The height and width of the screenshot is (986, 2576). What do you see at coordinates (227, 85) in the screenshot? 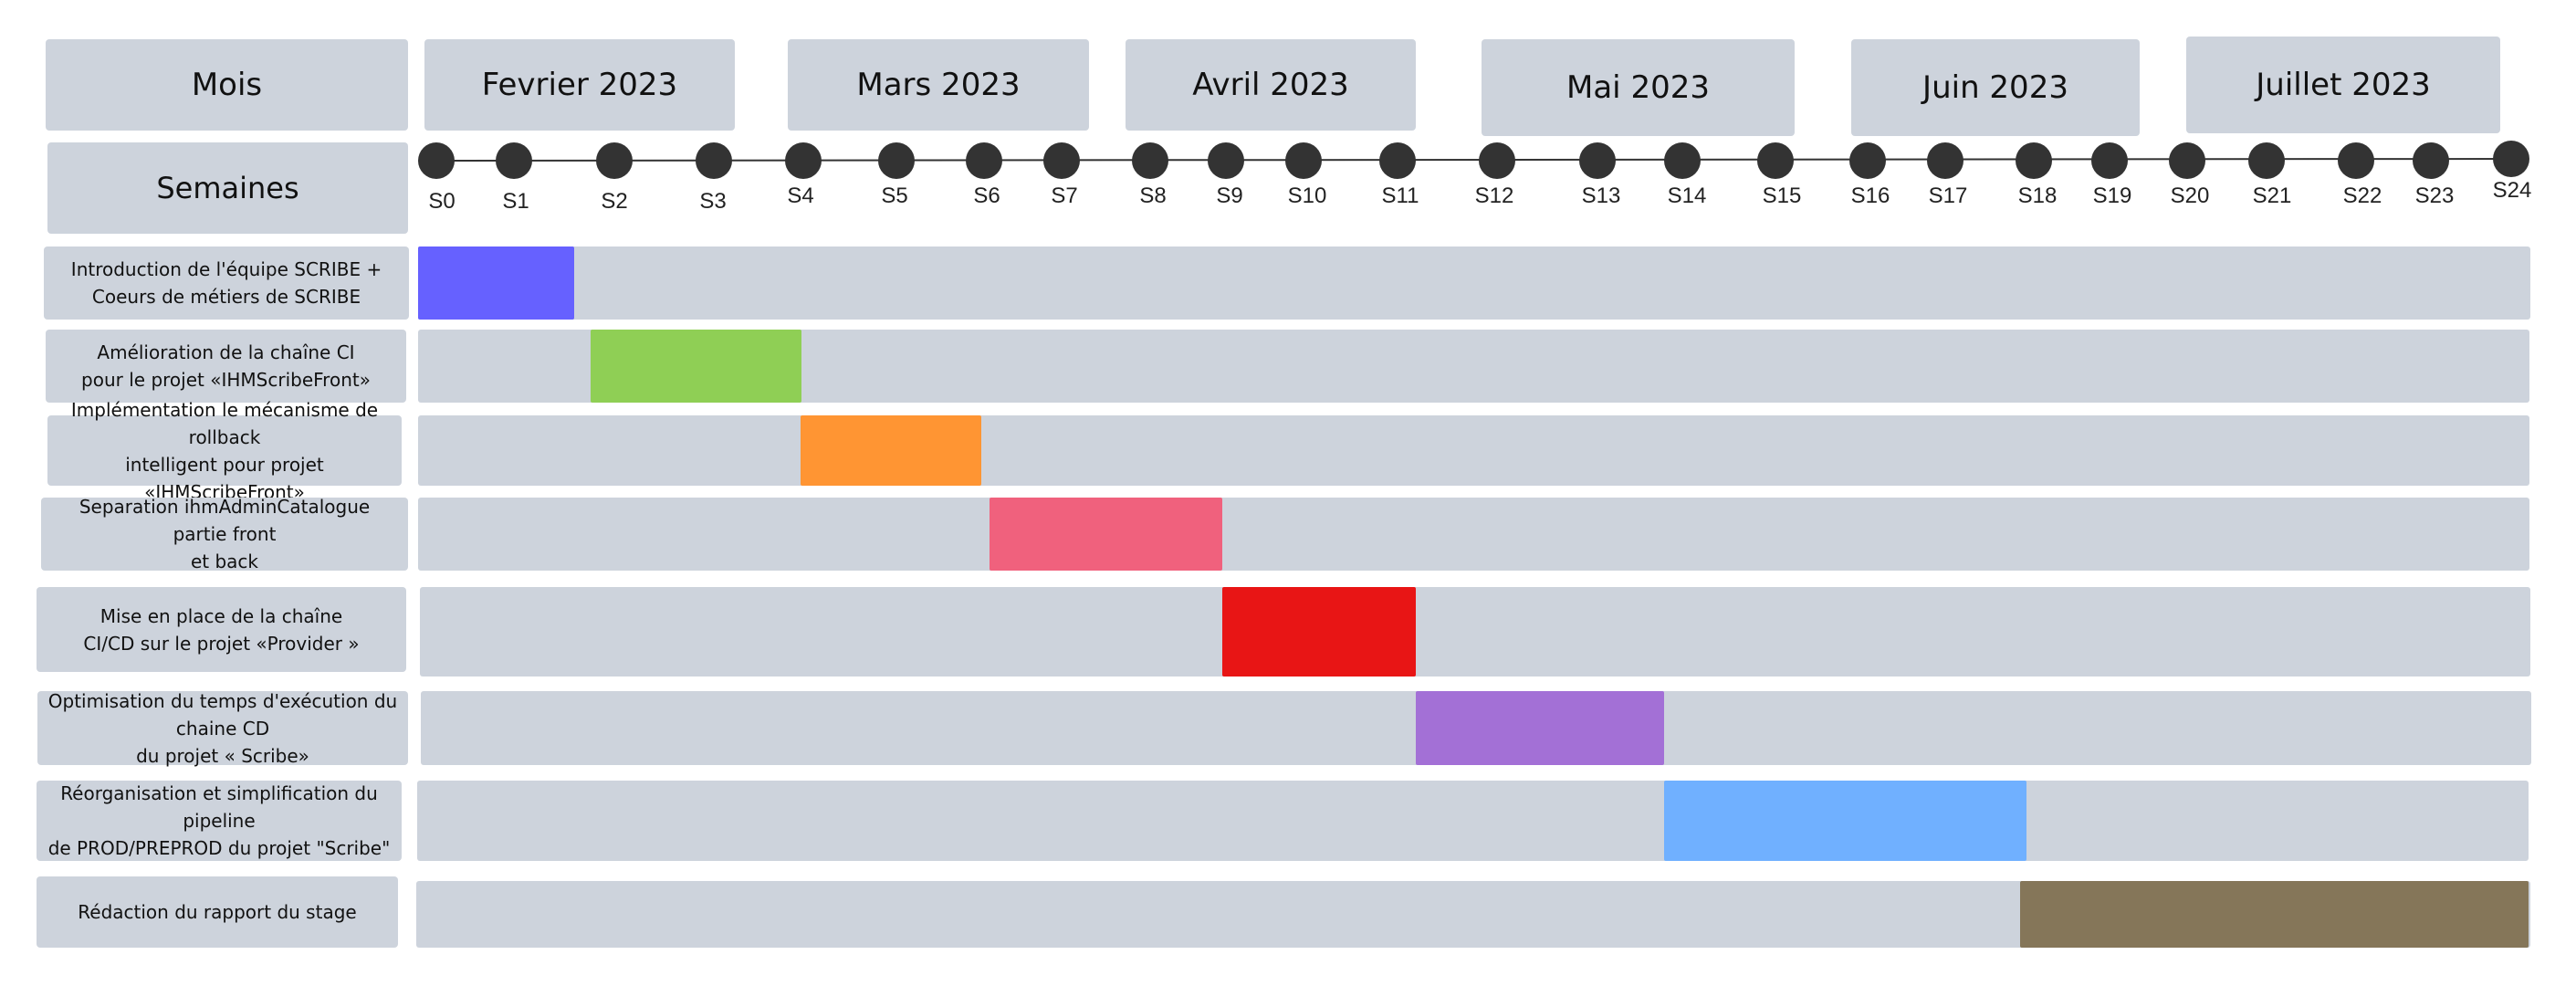
I see `mois-header: Mois` at bounding box center [227, 85].